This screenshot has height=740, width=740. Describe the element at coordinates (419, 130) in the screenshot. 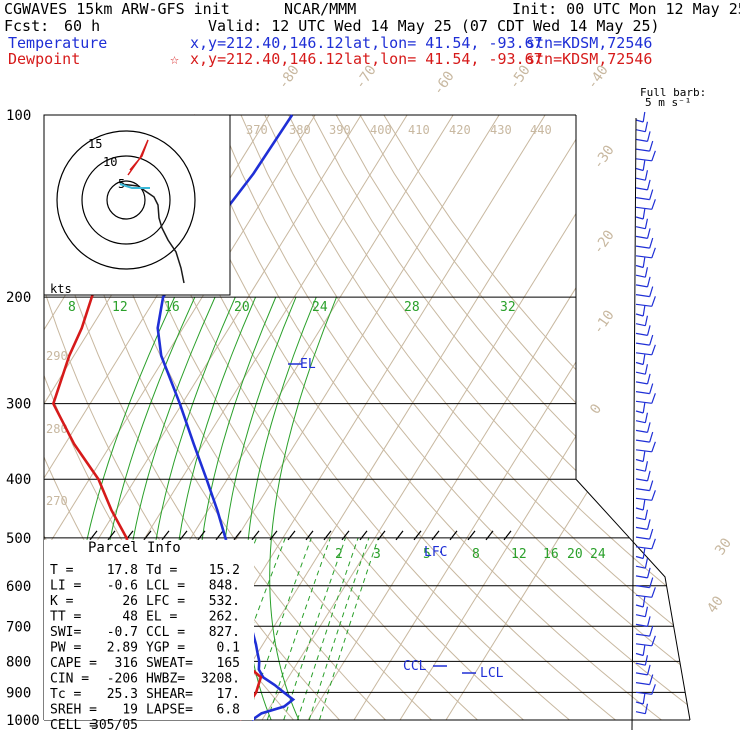

I see `theta-label: 410` at that location.